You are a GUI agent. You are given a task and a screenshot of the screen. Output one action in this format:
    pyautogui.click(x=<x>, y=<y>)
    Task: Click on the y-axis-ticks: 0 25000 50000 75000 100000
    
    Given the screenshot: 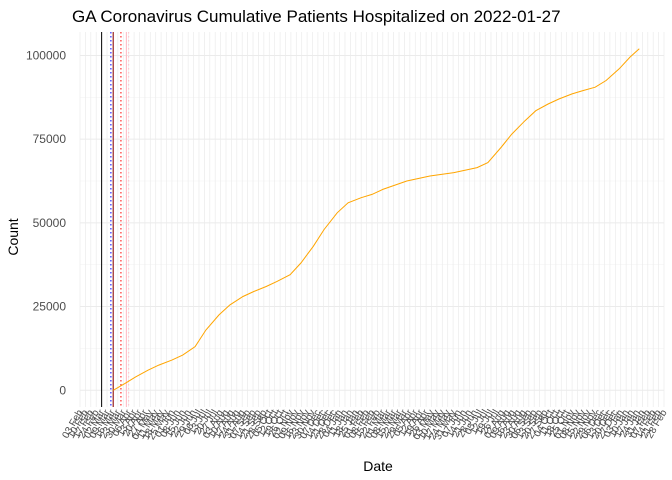 What is the action you would take?
    pyautogui.click(x=46, y=222)
    